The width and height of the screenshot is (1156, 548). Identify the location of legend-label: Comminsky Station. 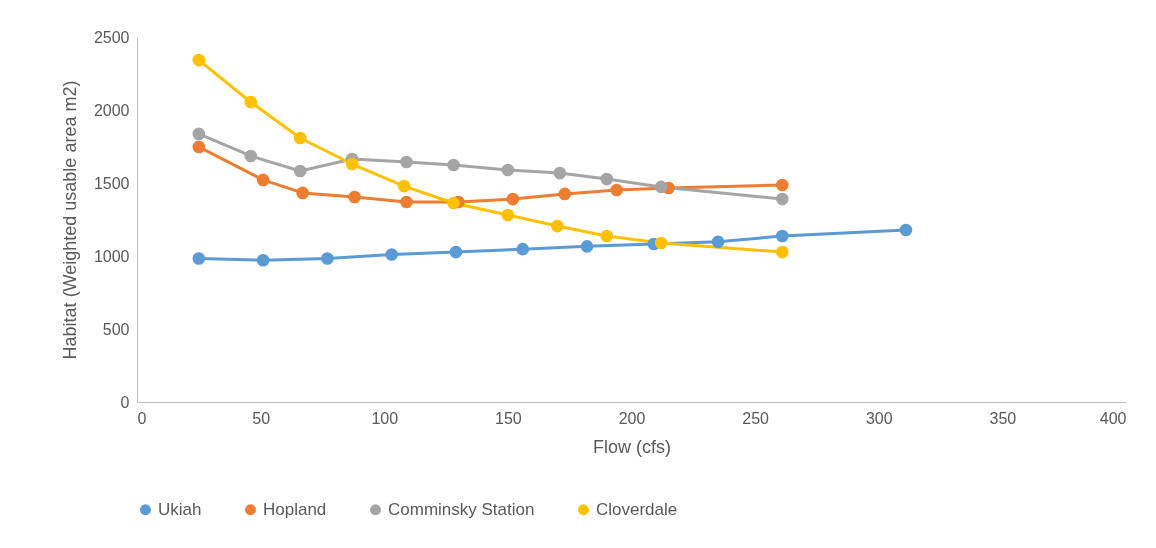
(461, 509).